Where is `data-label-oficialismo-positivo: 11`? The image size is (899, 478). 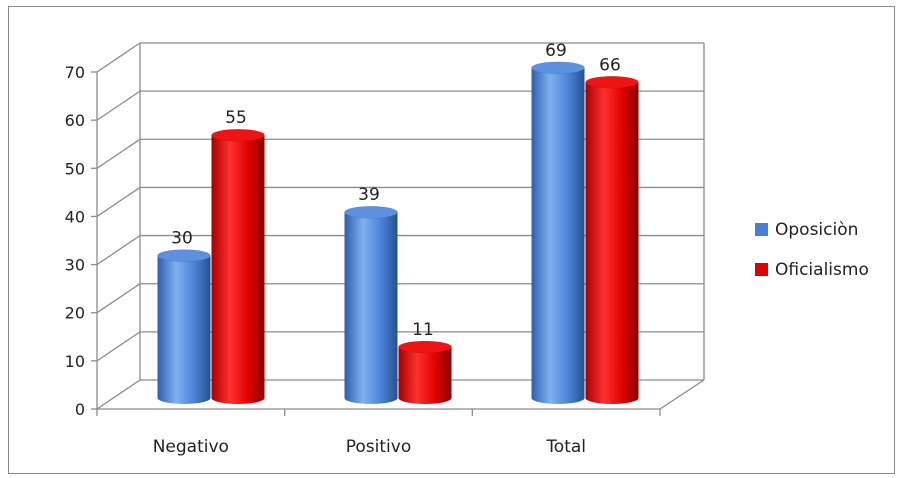 data-label-oficialismo-positivo: 11 is located at coordinates (423, 330).